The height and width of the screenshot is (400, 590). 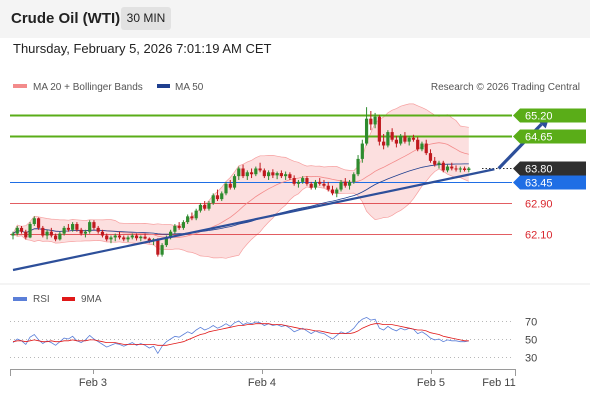 I want to click on rsi-legend-label: RSI, so click(x=41, y=299).